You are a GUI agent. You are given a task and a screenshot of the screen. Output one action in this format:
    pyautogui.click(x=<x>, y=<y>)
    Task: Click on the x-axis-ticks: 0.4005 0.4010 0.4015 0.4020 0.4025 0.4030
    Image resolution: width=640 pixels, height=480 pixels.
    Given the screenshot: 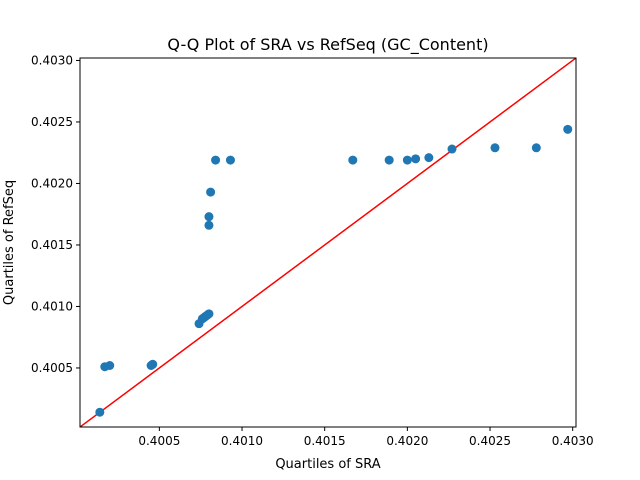 What is the action you would take?
    pyautogui.click(x=366, y=437)
    